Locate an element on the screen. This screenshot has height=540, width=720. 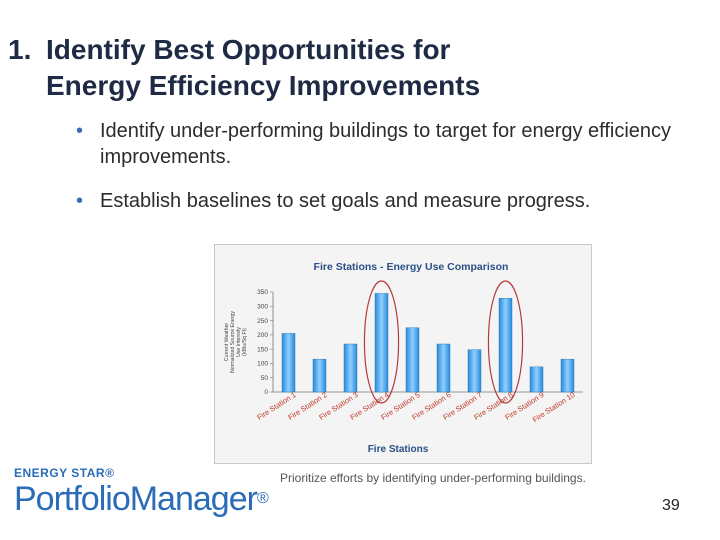
y-tick-label: 350 is located at coordinates (262, 292).